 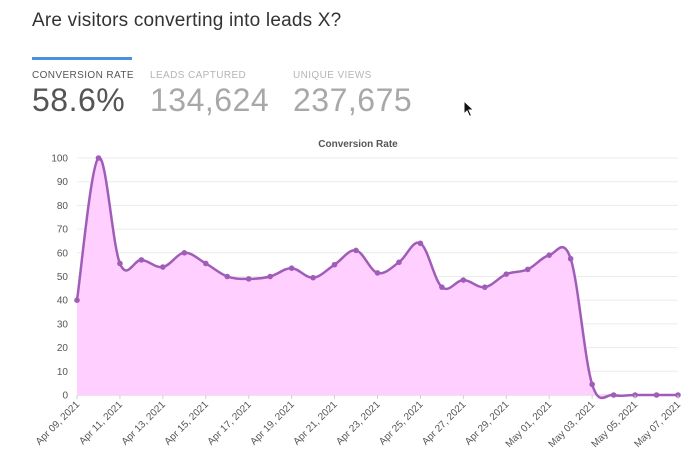 What do you see at coordinates (63, 301) in the screenshot?
I see `y-tick-label: 40` at bounding box center [63, 301].